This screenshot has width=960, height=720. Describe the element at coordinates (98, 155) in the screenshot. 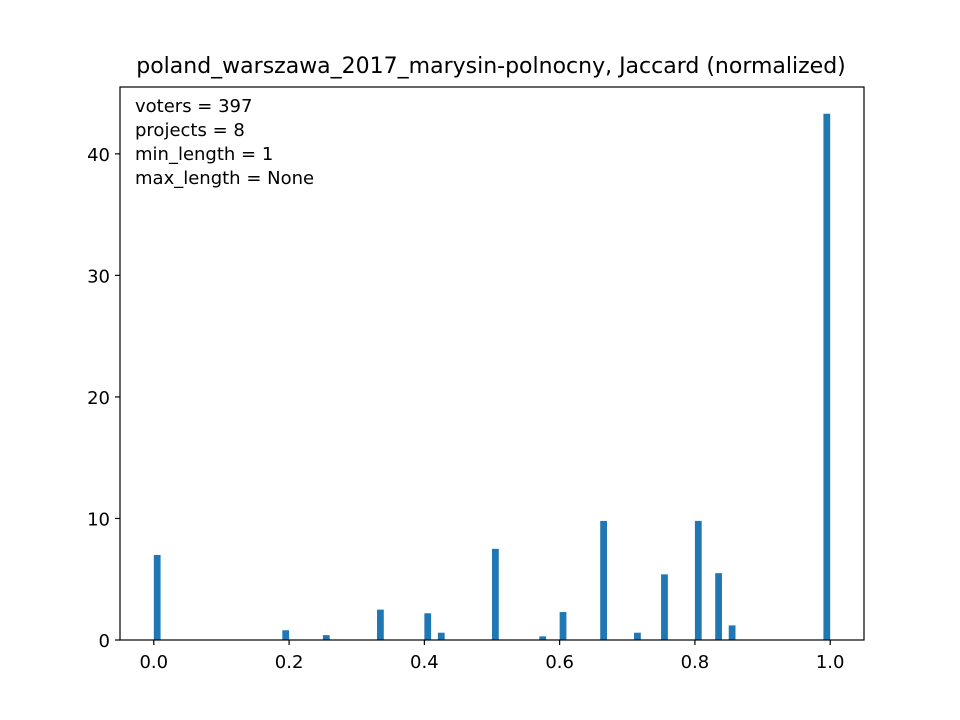

I see `y-tick-label: 40` at that location.